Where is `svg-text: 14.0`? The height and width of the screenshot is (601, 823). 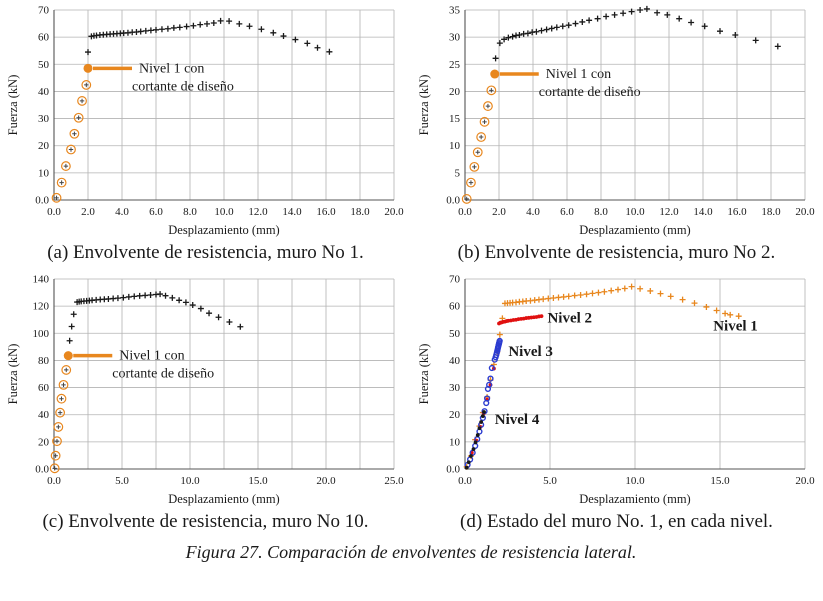 svg-text: 14.0 is located at coordinates (703, 212).